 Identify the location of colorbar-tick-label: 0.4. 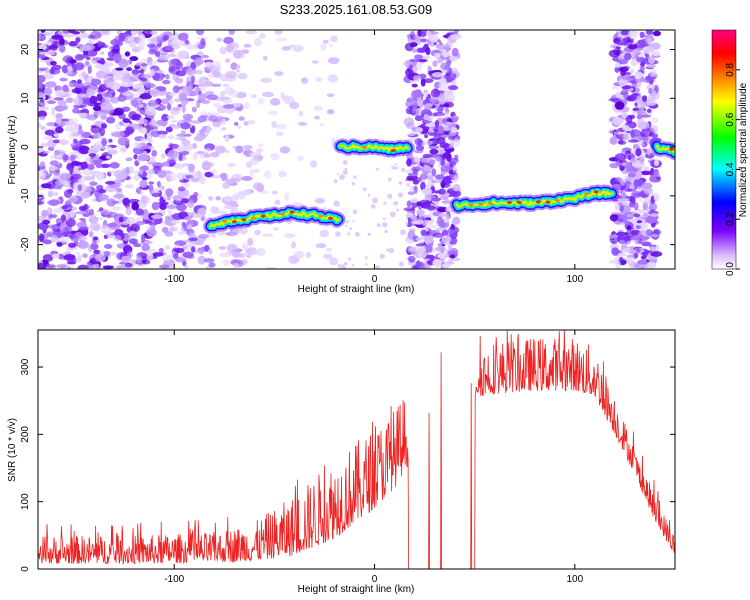
(730, 169).